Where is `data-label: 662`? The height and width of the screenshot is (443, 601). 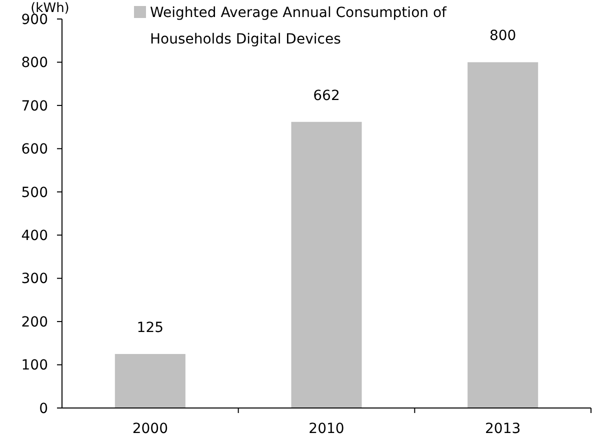 data-label: 662 is located at coordinates (326, 96).